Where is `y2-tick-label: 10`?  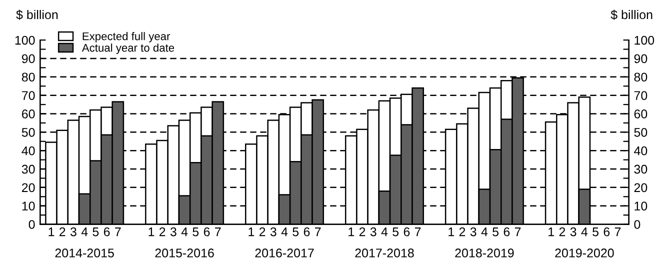 y2-tick-label: 10 is located at coordinates (641, 206).